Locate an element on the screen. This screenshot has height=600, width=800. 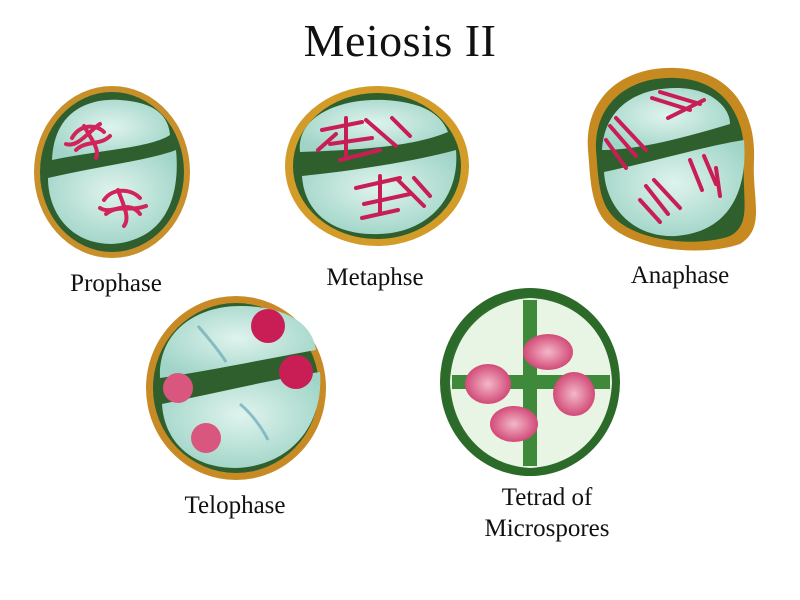
anaphase-cell is located at coordinates (671, 159).